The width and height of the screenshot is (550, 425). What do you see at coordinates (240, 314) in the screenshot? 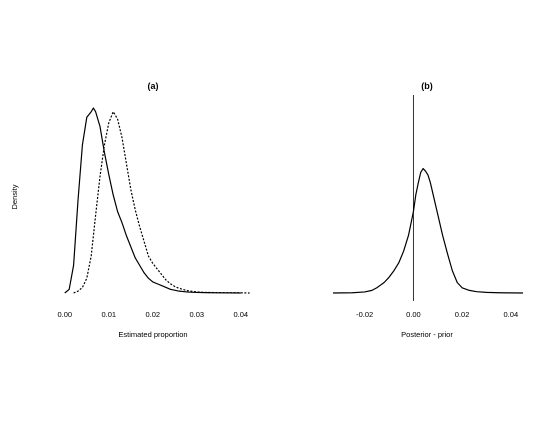
I see `panel-a-x-tick-label: 0.04` at bounding box center [240, 314].